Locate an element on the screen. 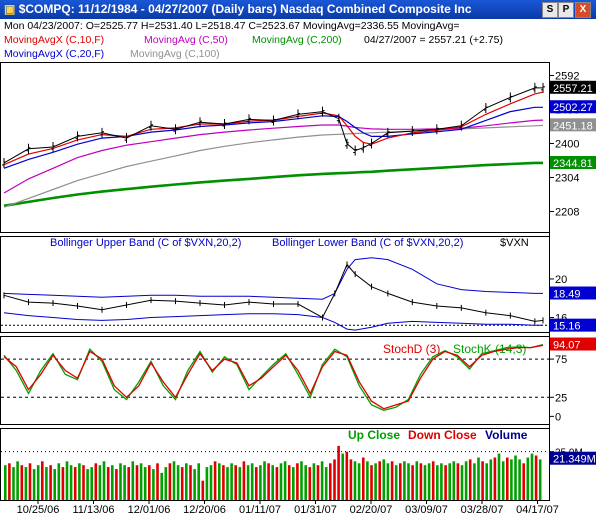 Image resolution: width=596 pixels, height=519 pixels. vxn-lower-legend: Bollinger Lower Band (C of $VXN,20,2) is located at coordinates (367, 243).